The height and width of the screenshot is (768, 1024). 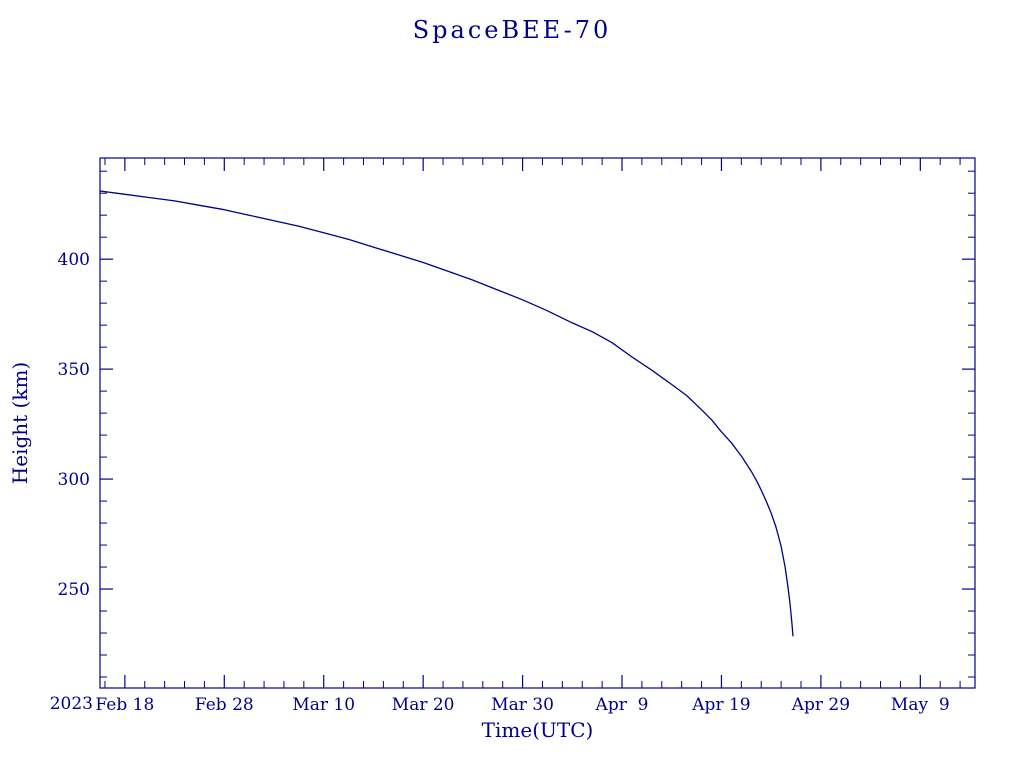 What do you see at coordinates (71, 704) in the screenshot?
I see `x-axis-year-label: 2023` at bounding box center [71, 704].